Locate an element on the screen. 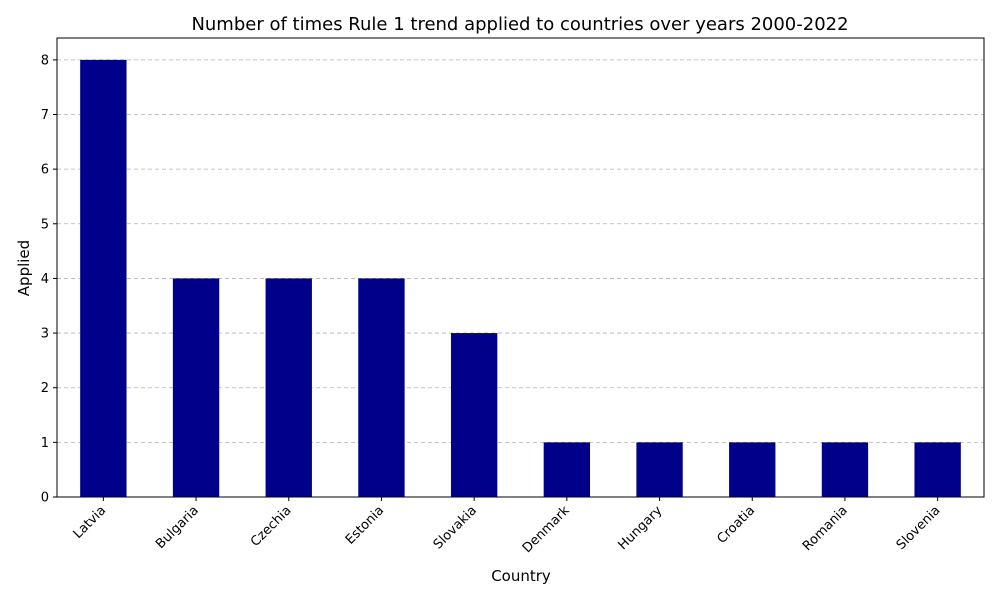 This screenshot has height=600, width=1000. y-axis-ticks: 0 1 2 3 4 5 6 7 8 is located at coordinates (49, 279).